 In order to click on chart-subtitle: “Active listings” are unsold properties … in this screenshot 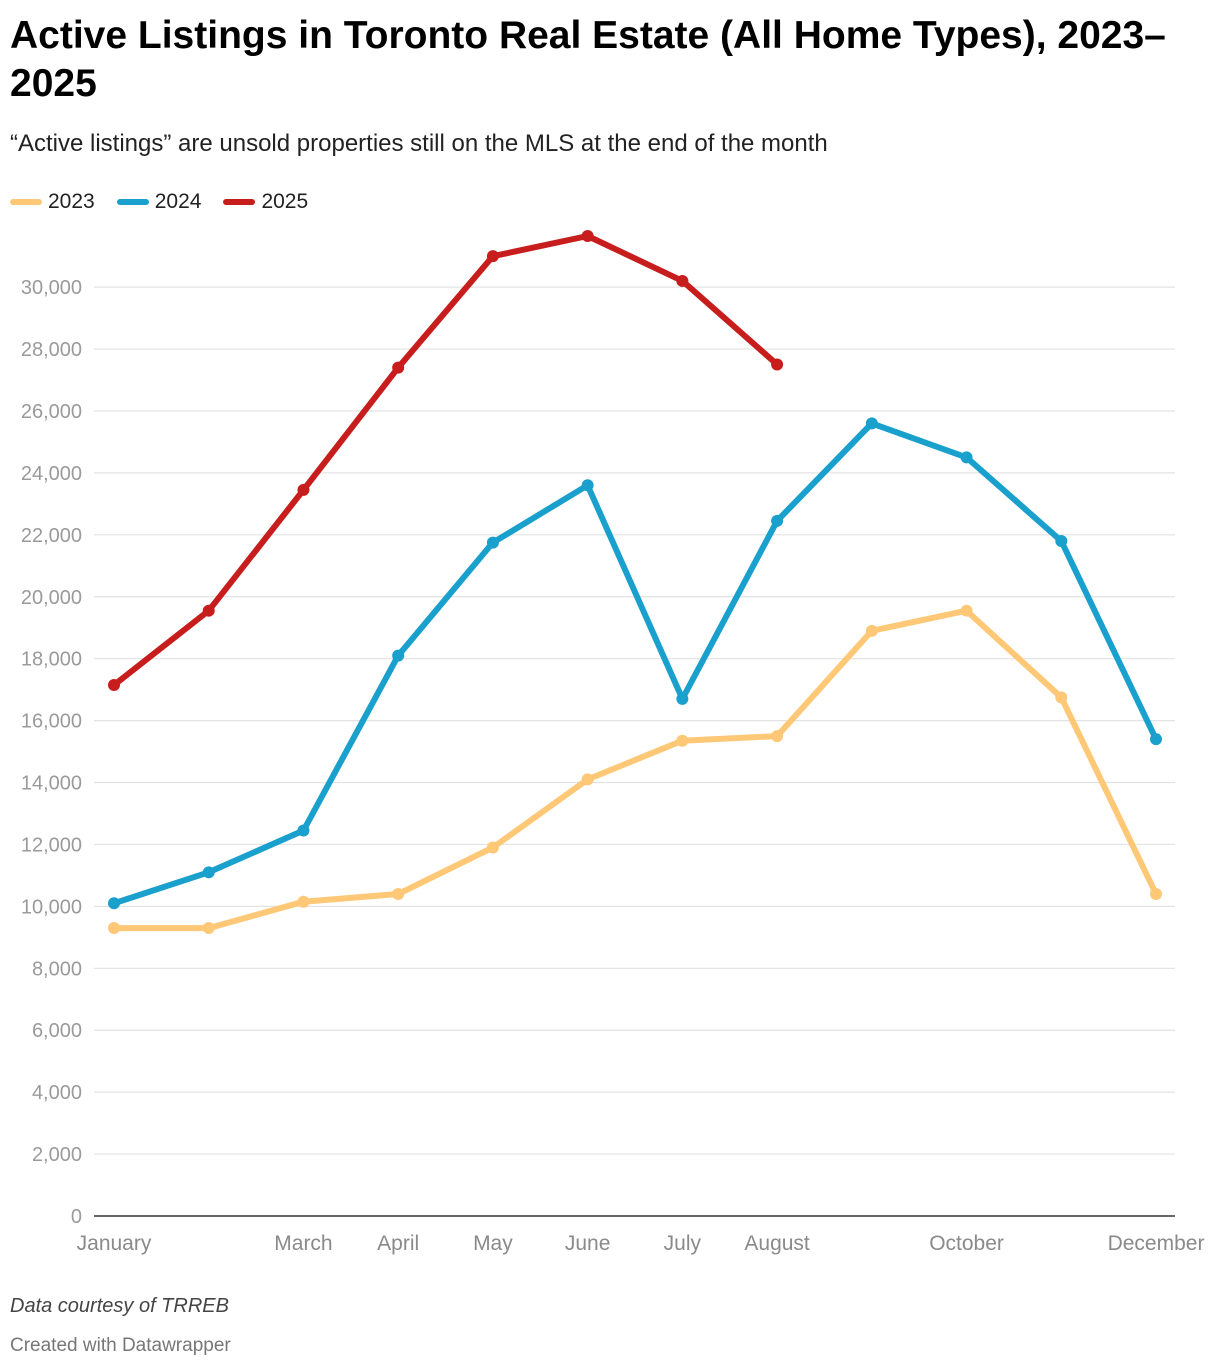, I will do `click(419, 143)`.